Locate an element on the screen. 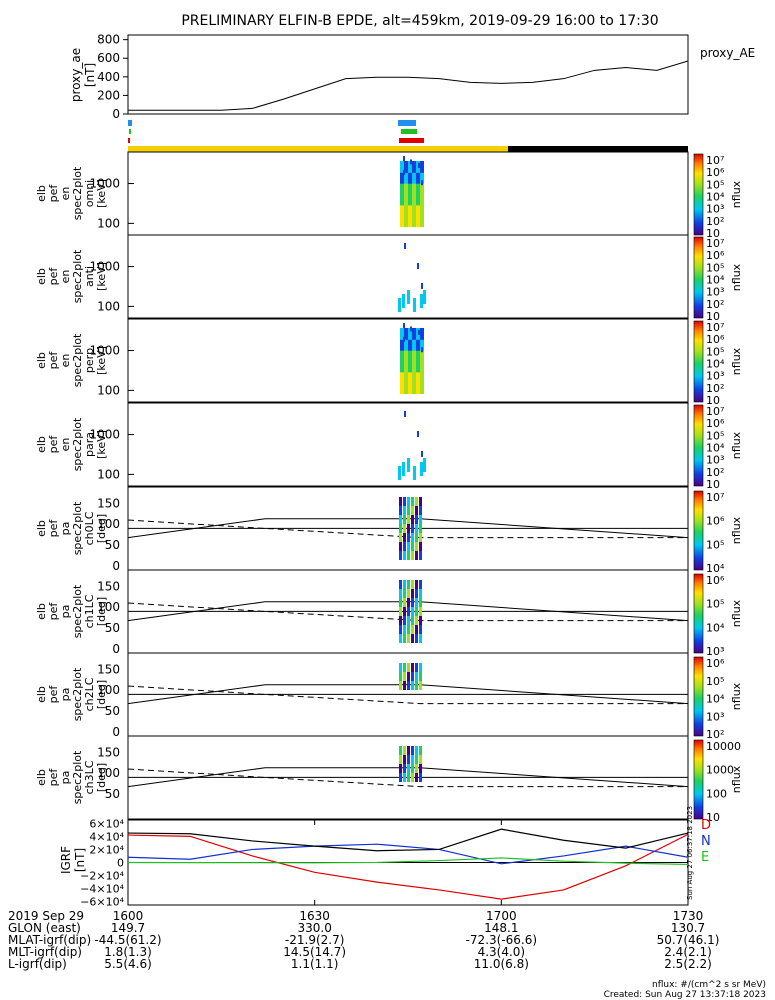 The height and width of the screenshot is (1000, 775). ytick-label: 1000 is located at coordinates (104, 267).